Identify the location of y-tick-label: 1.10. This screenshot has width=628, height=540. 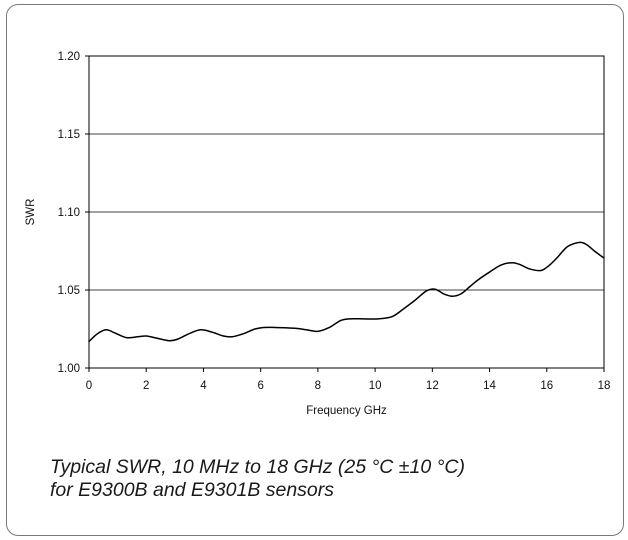
(69, 213).